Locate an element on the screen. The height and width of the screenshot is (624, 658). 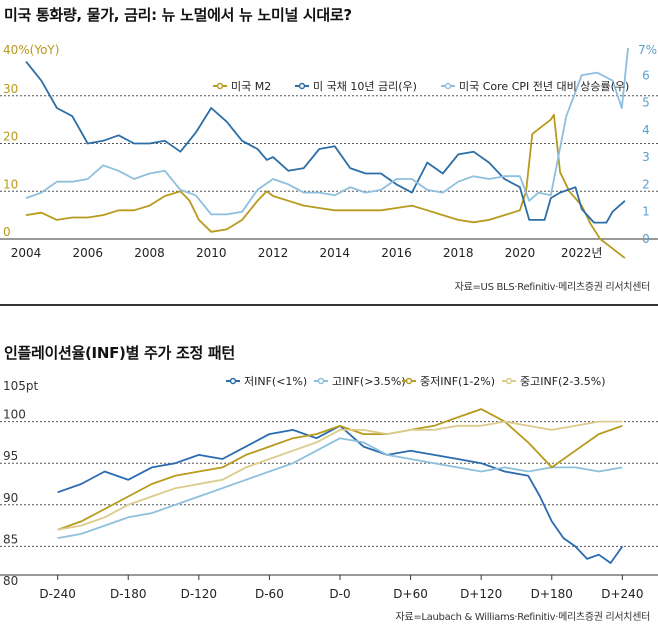
chart1-right-tick-4: 4 is located at coordinates (646, 130).